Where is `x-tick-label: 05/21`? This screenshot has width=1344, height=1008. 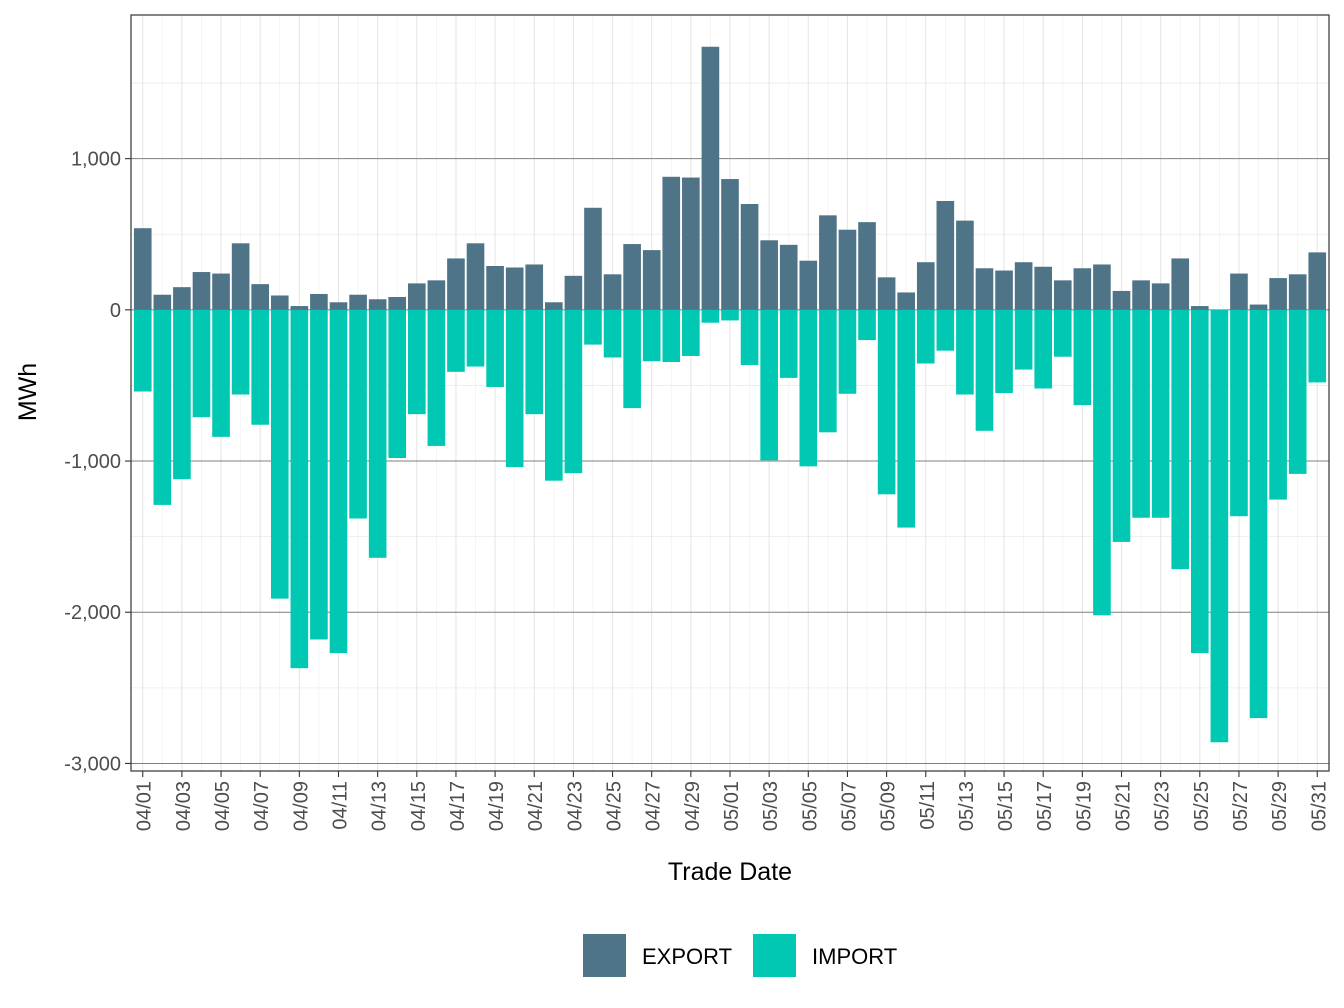
x-tick-label: 05/21 is located at coordinates (1124, 806).